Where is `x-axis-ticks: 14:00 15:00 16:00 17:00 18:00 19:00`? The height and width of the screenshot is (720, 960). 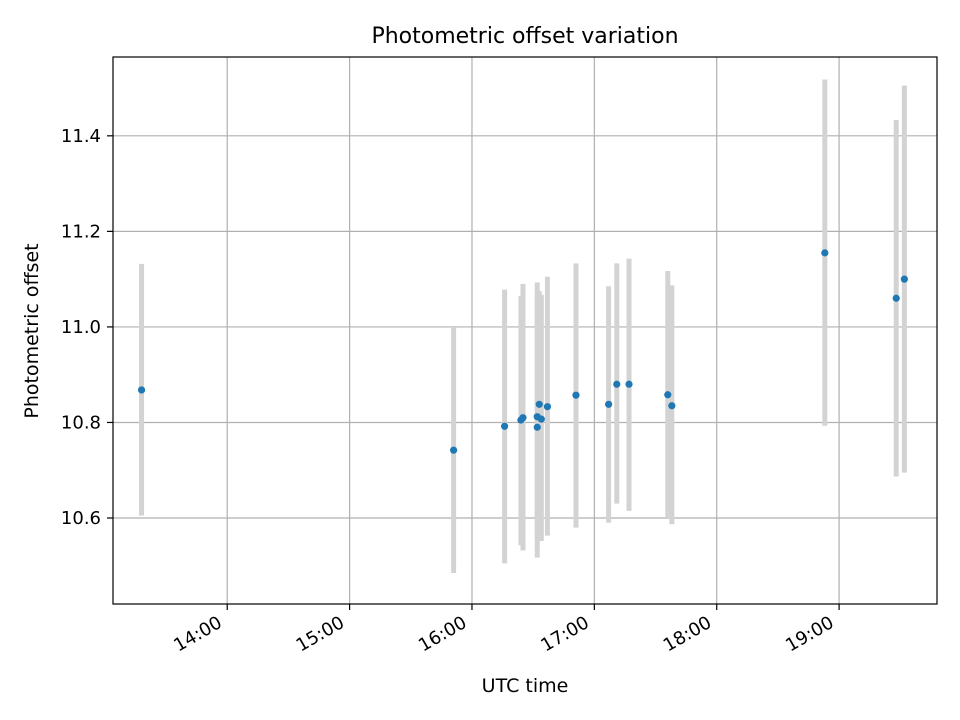
x-axis-ticks: 14:00 15:00 16:00 17:00 18:00 19:00 is located at coordinates (505, 630).